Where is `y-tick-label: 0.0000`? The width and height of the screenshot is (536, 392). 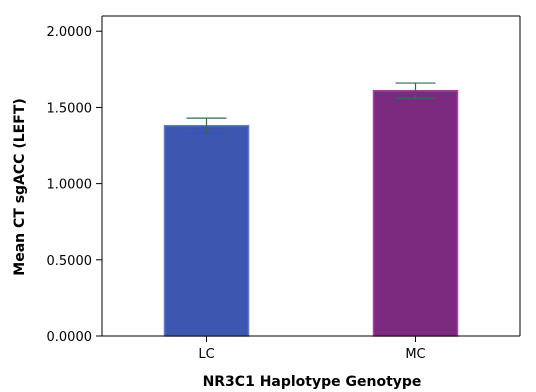 y-tick-label: 0.0000 is located at coordinates (70, 337).